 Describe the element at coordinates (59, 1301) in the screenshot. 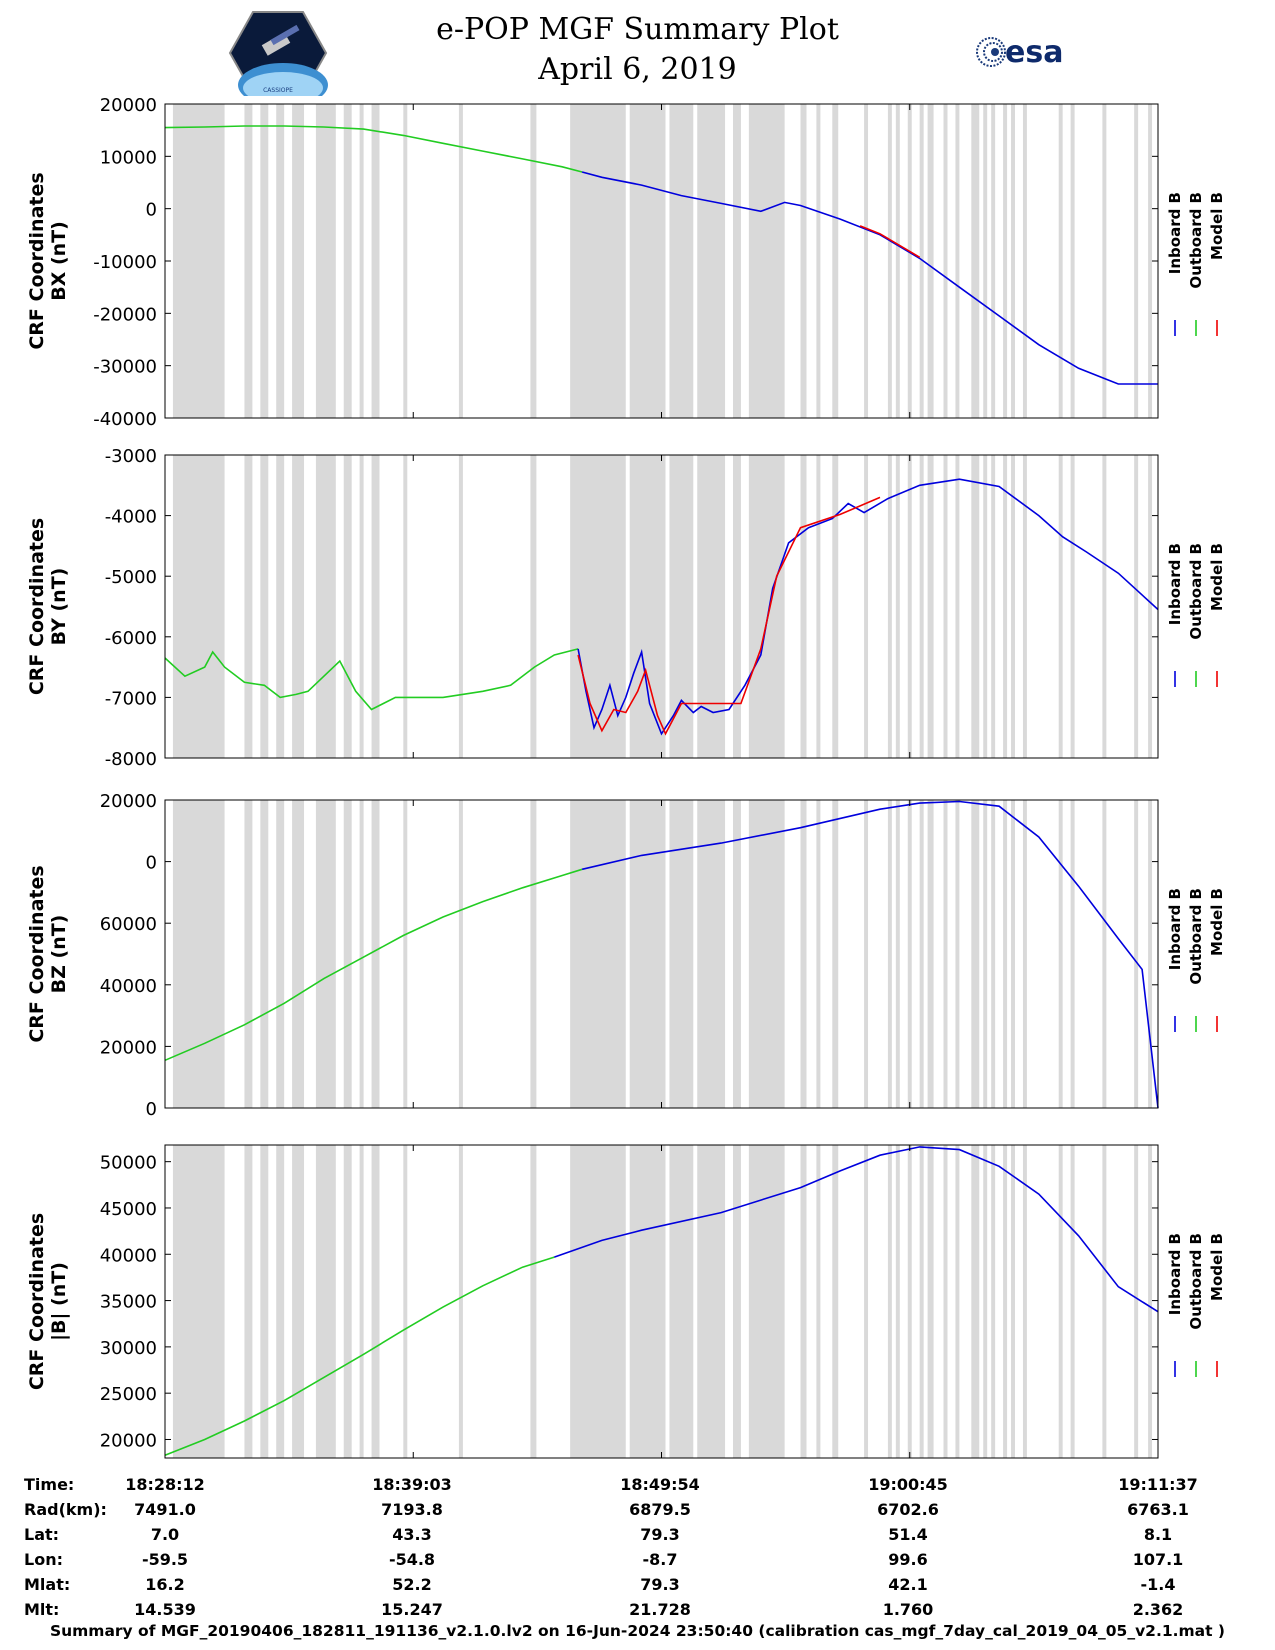

I see `y-axis-label: |B| (nT)` at that location.